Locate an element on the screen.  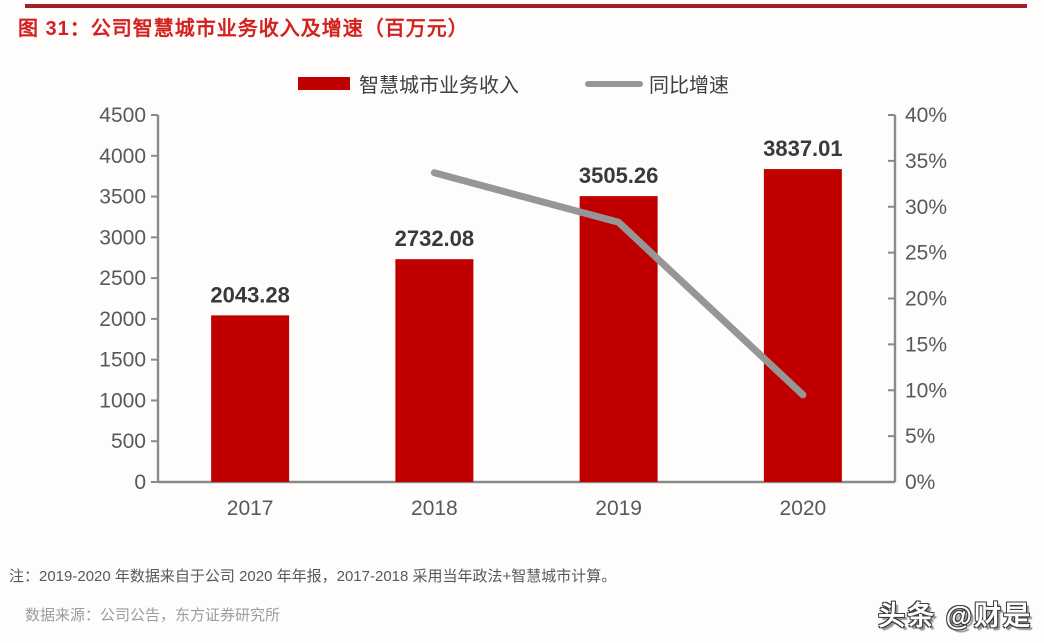
growth-line-series is located at coordinates (618, 284).